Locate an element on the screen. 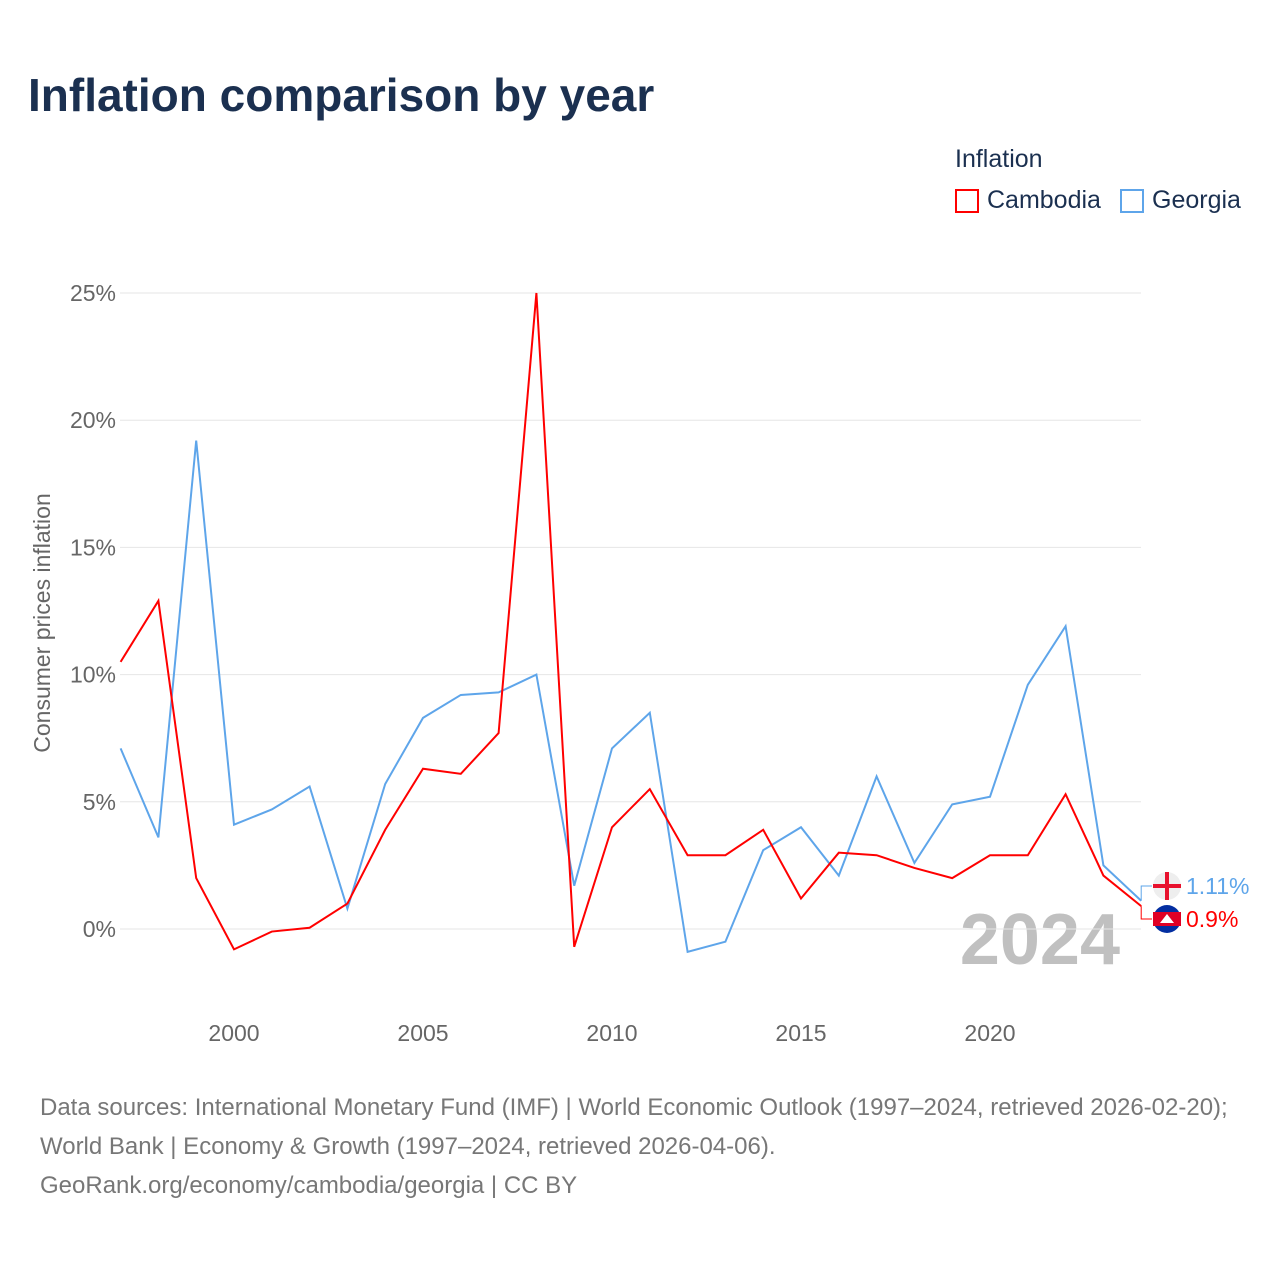 This screenshot has height=1280, width=1280. x-tick-label: 2020 is located at coordinates (989, 1033).